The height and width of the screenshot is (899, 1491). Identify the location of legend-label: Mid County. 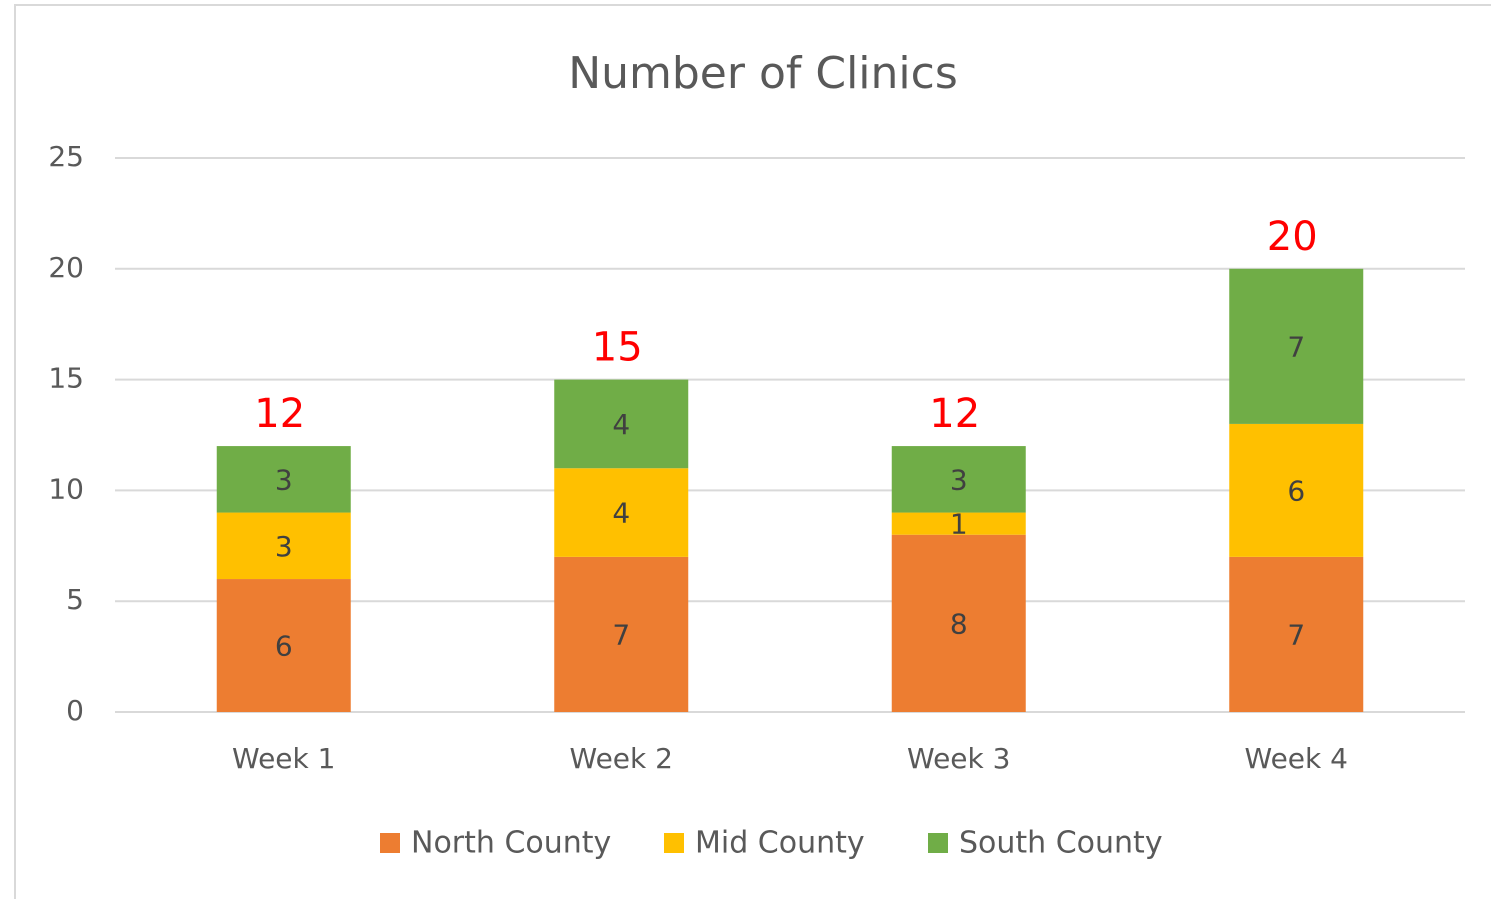
(780, 843).